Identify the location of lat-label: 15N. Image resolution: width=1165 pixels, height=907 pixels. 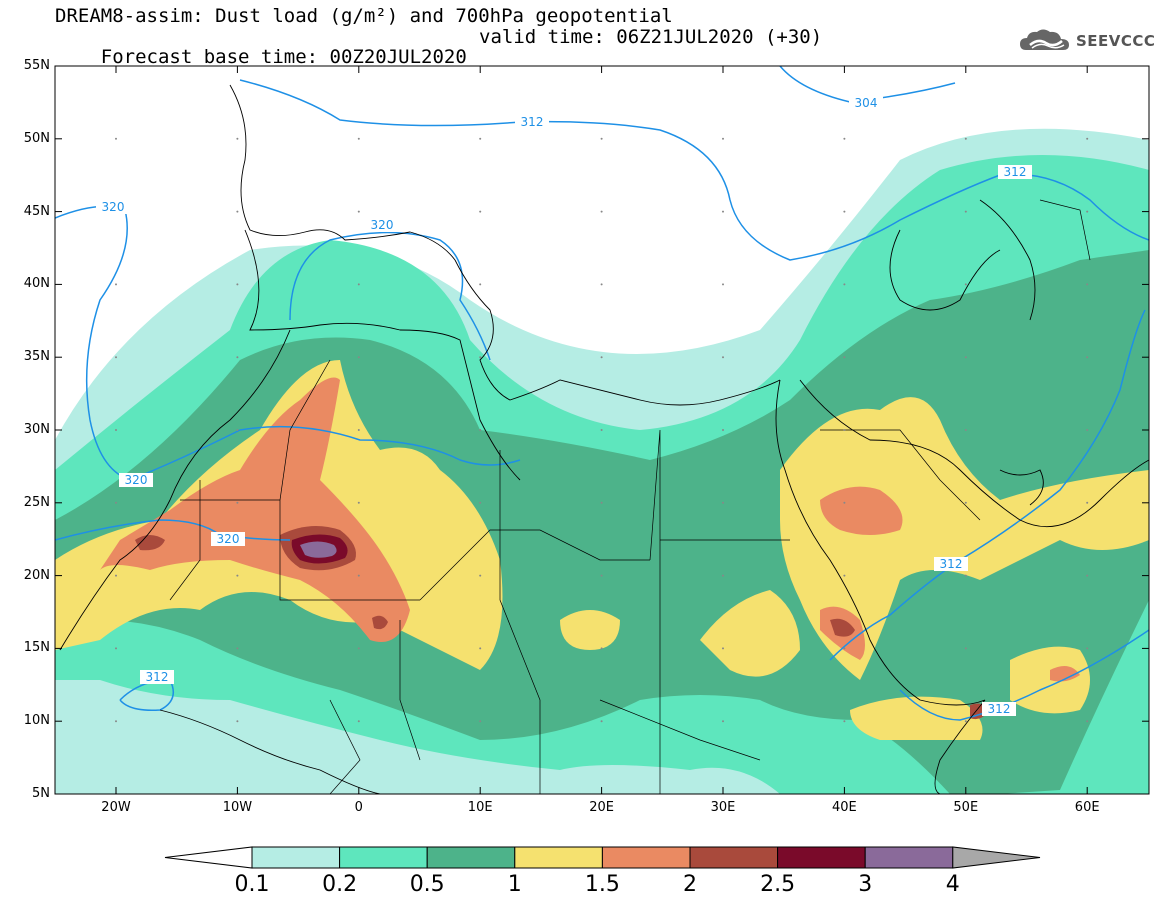
(36, 648).